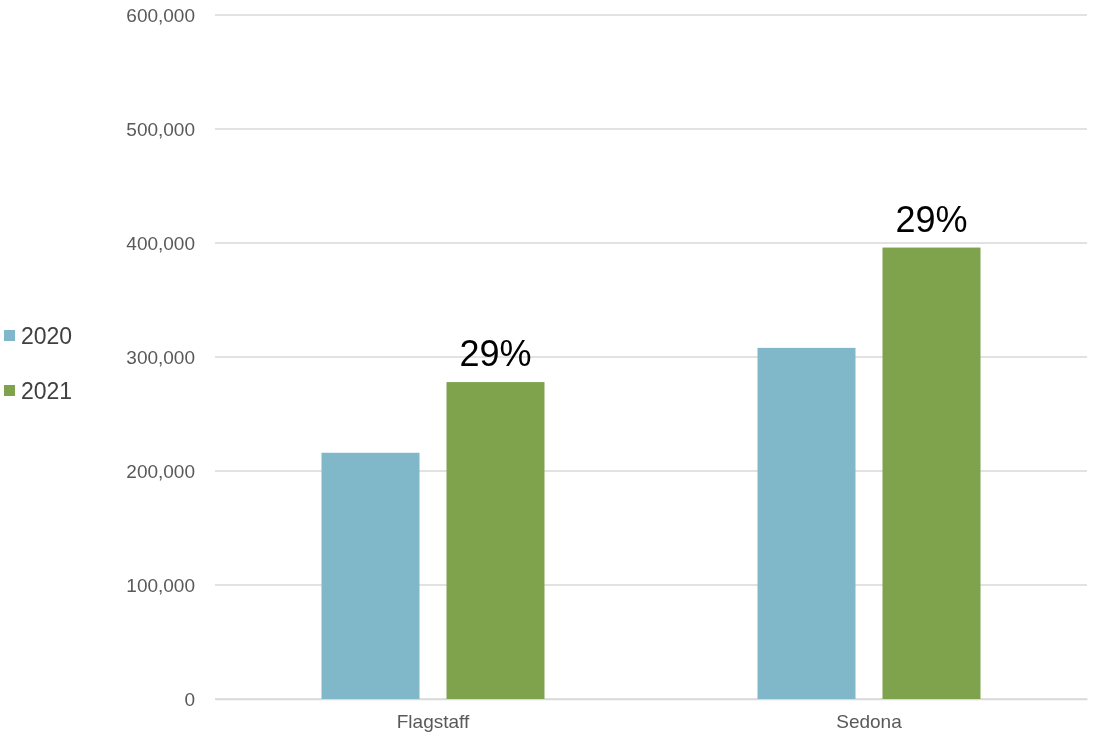  I want to click on legend-label: 2020, so click(47, 336).